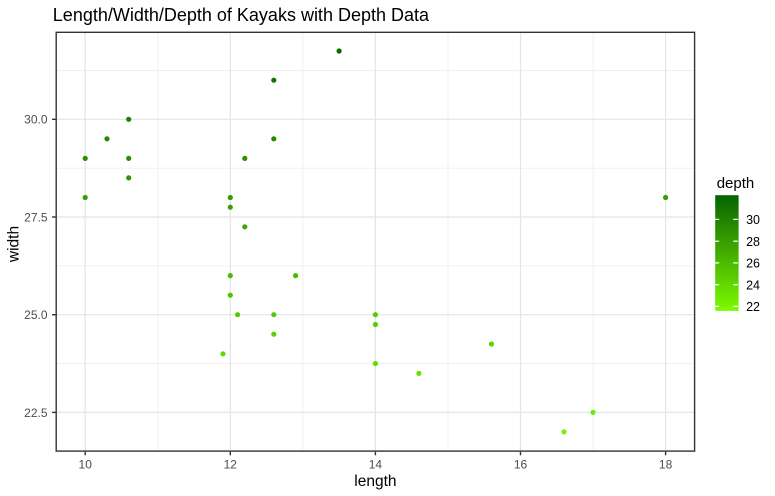 This screenshot has width=775, height=496. Describe the element at coordinates (666, 465) in the screenshot. I see `svg-text: 18` at that location.